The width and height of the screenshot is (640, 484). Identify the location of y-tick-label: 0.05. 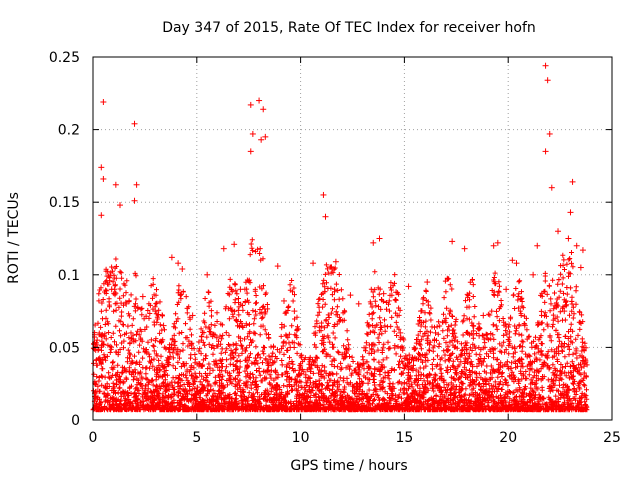
(64, 348).